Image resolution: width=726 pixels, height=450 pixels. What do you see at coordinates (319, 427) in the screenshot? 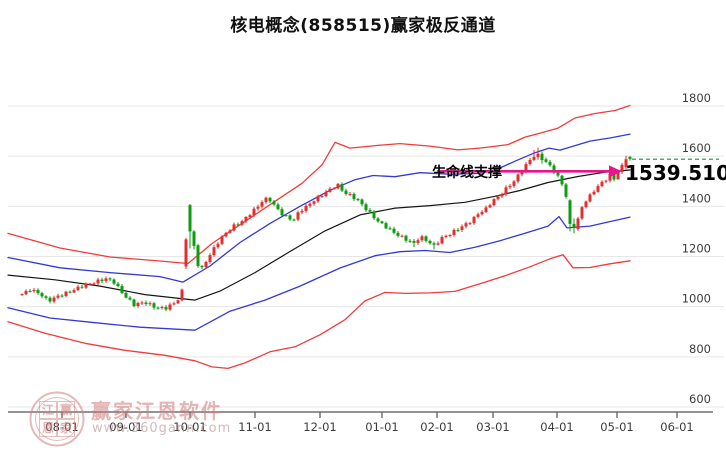
I see `x-tick-label: 12-01` at bounding box center [319, 427].